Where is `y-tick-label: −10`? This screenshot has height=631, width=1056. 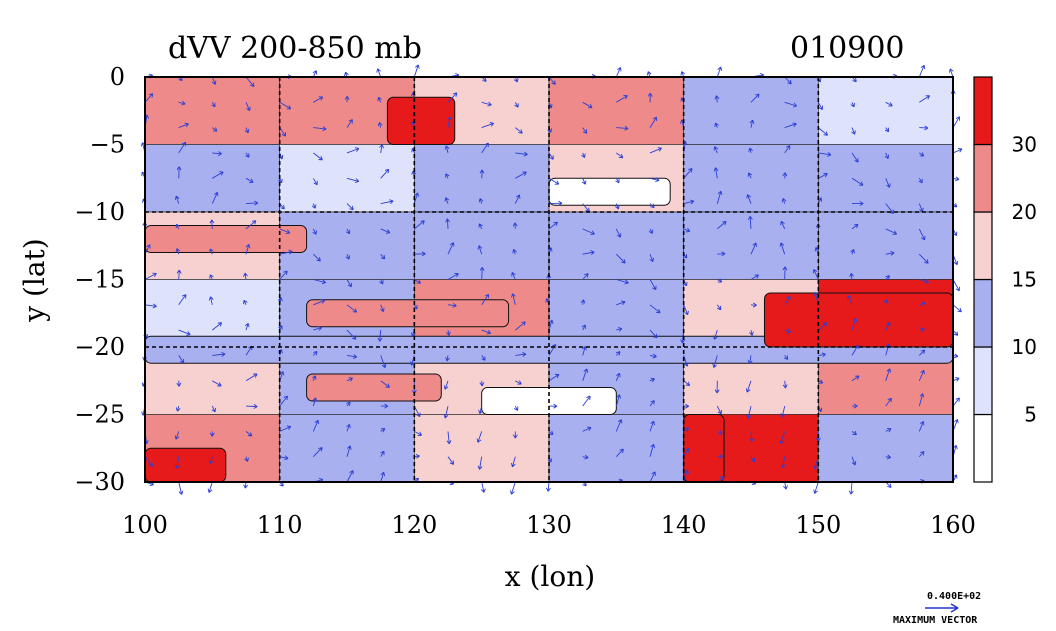
y-tick-label: −10 is located at coordinates (99, 212).